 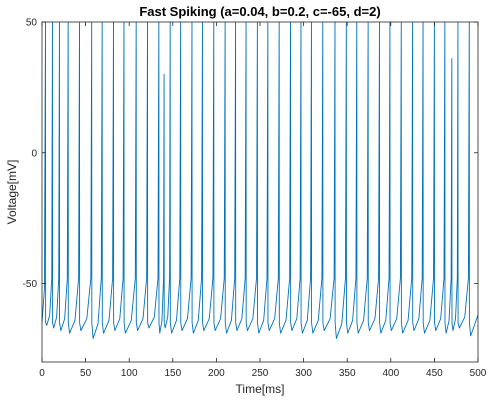 I want to click on x-tick-label: 150, so click(x=172, y=373).